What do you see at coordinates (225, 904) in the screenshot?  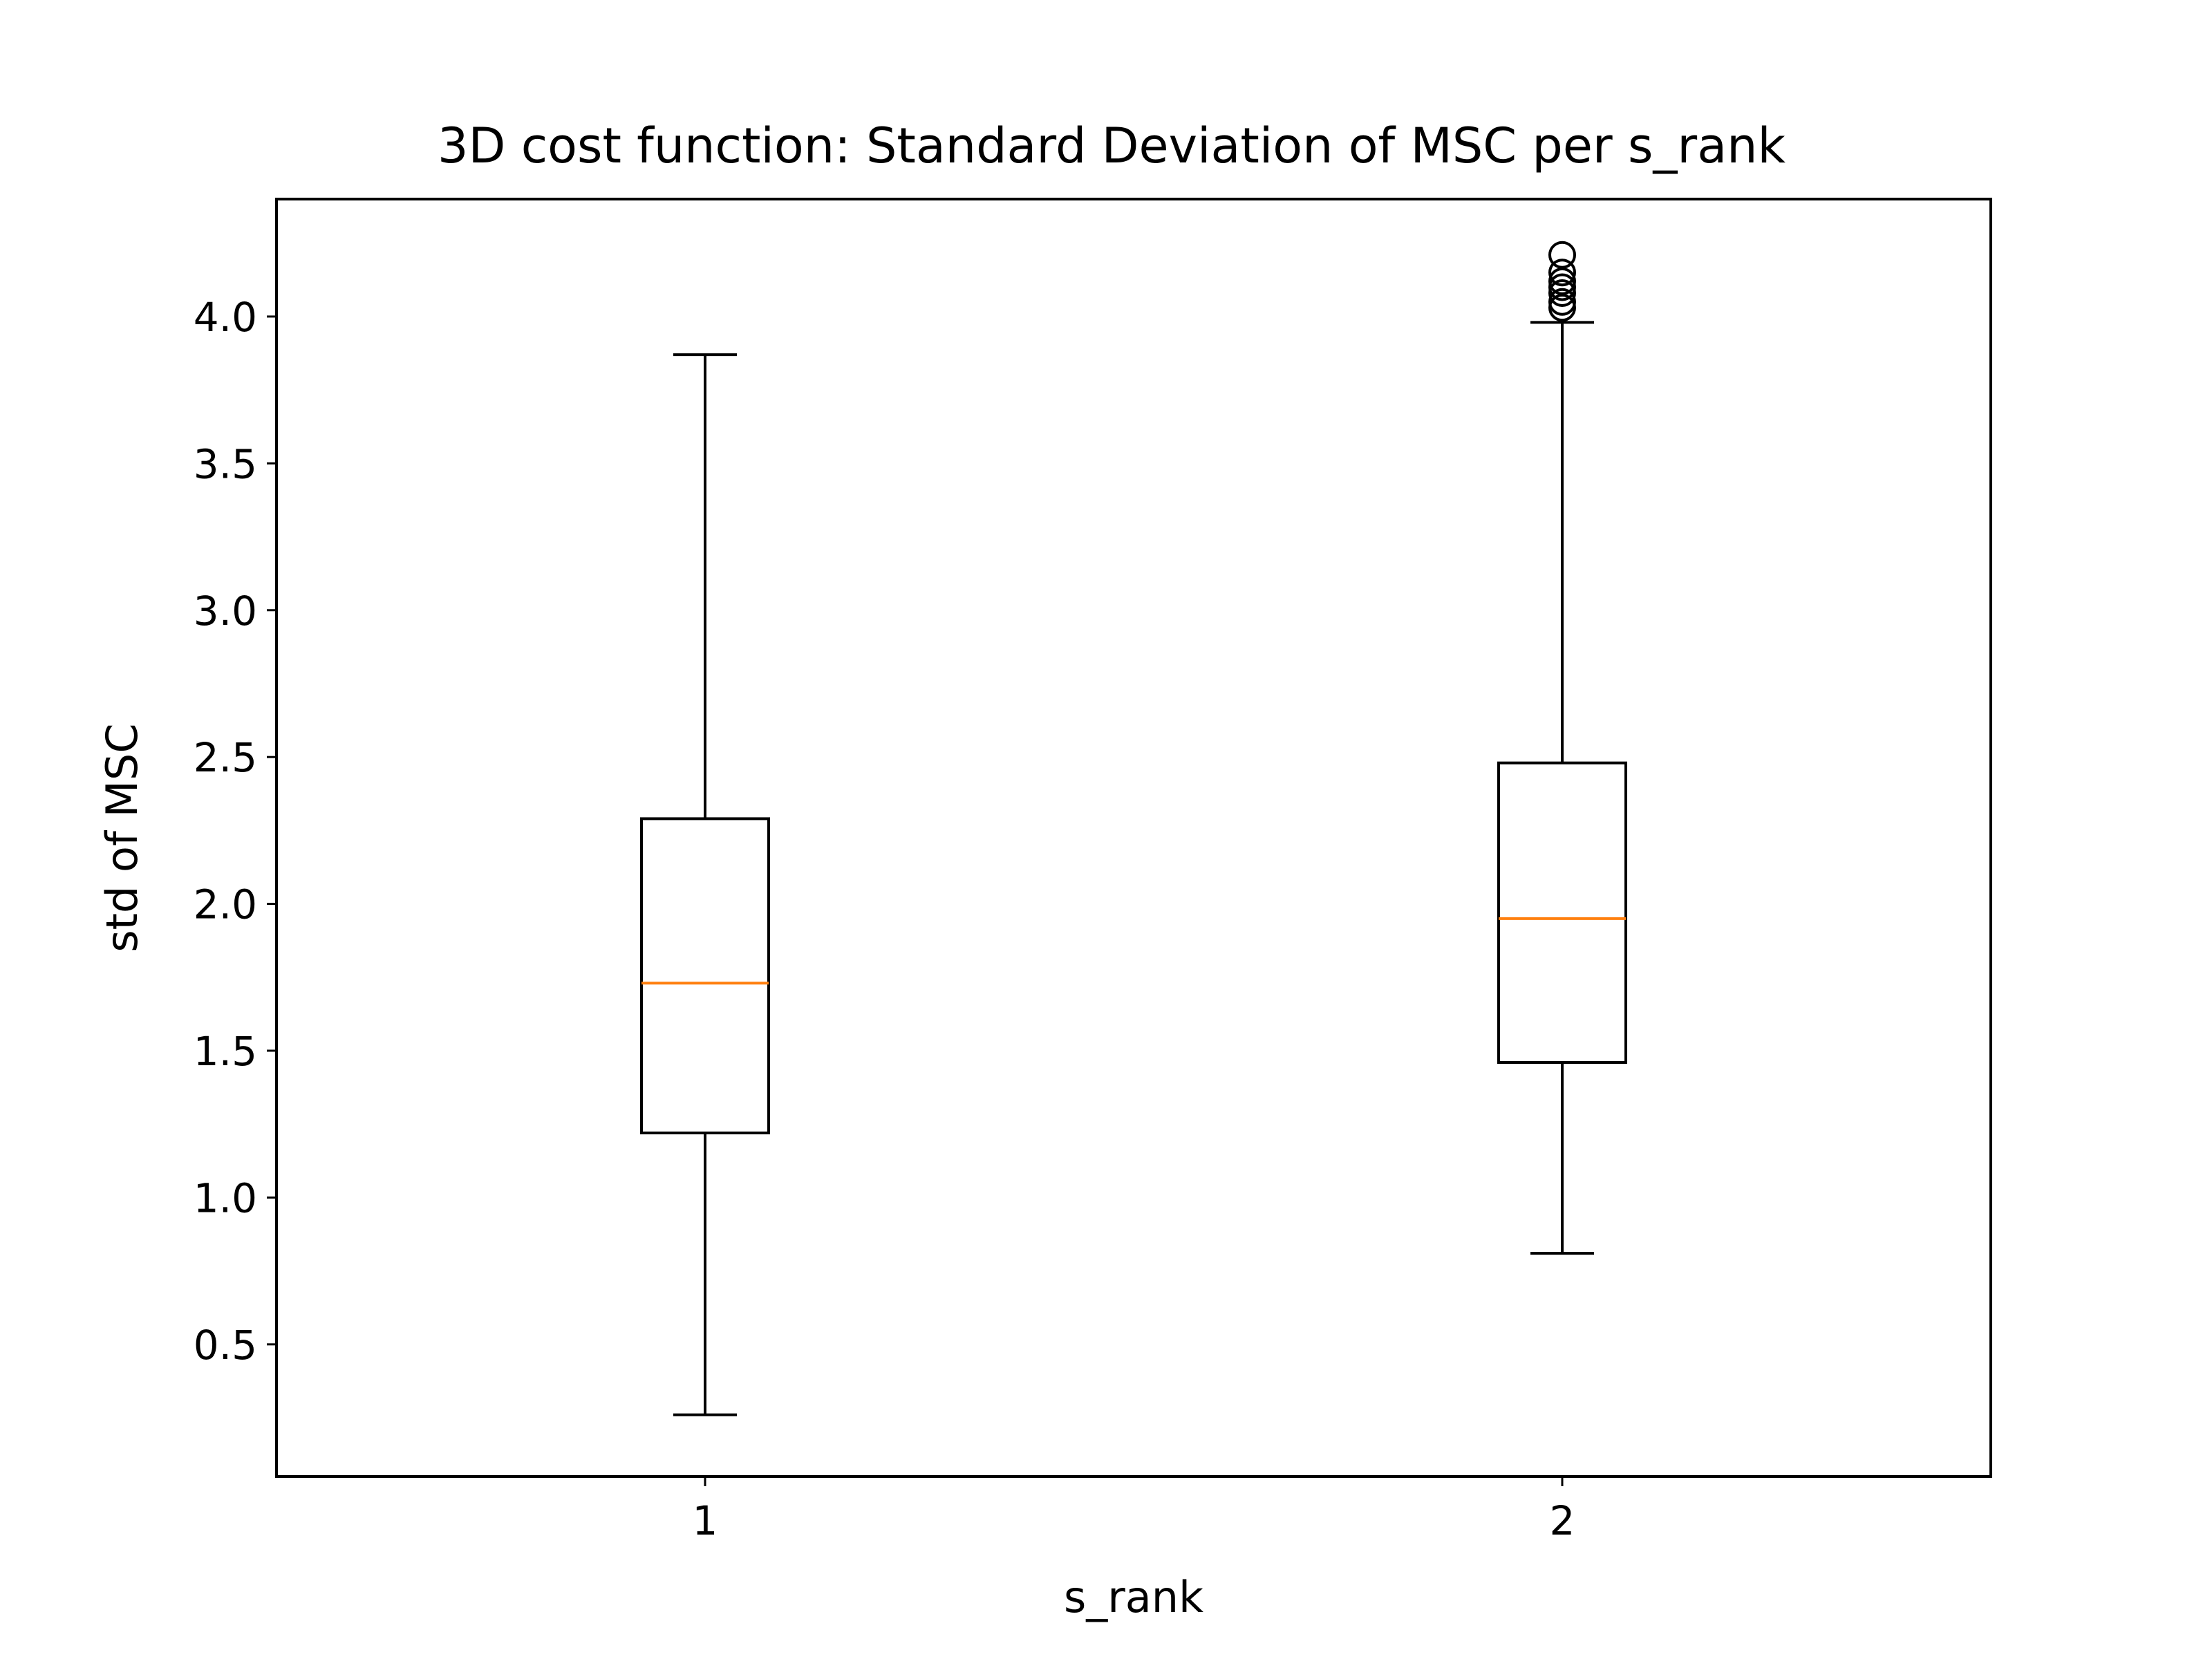 I see `y-tick-label: 2.0` at bounding box center [225, 904].